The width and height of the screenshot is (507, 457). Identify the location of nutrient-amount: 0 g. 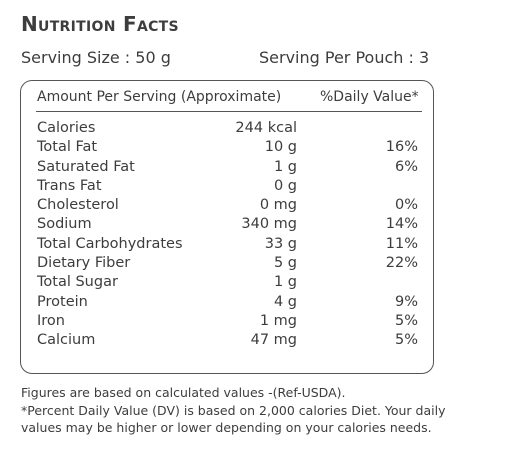
(285, 185).